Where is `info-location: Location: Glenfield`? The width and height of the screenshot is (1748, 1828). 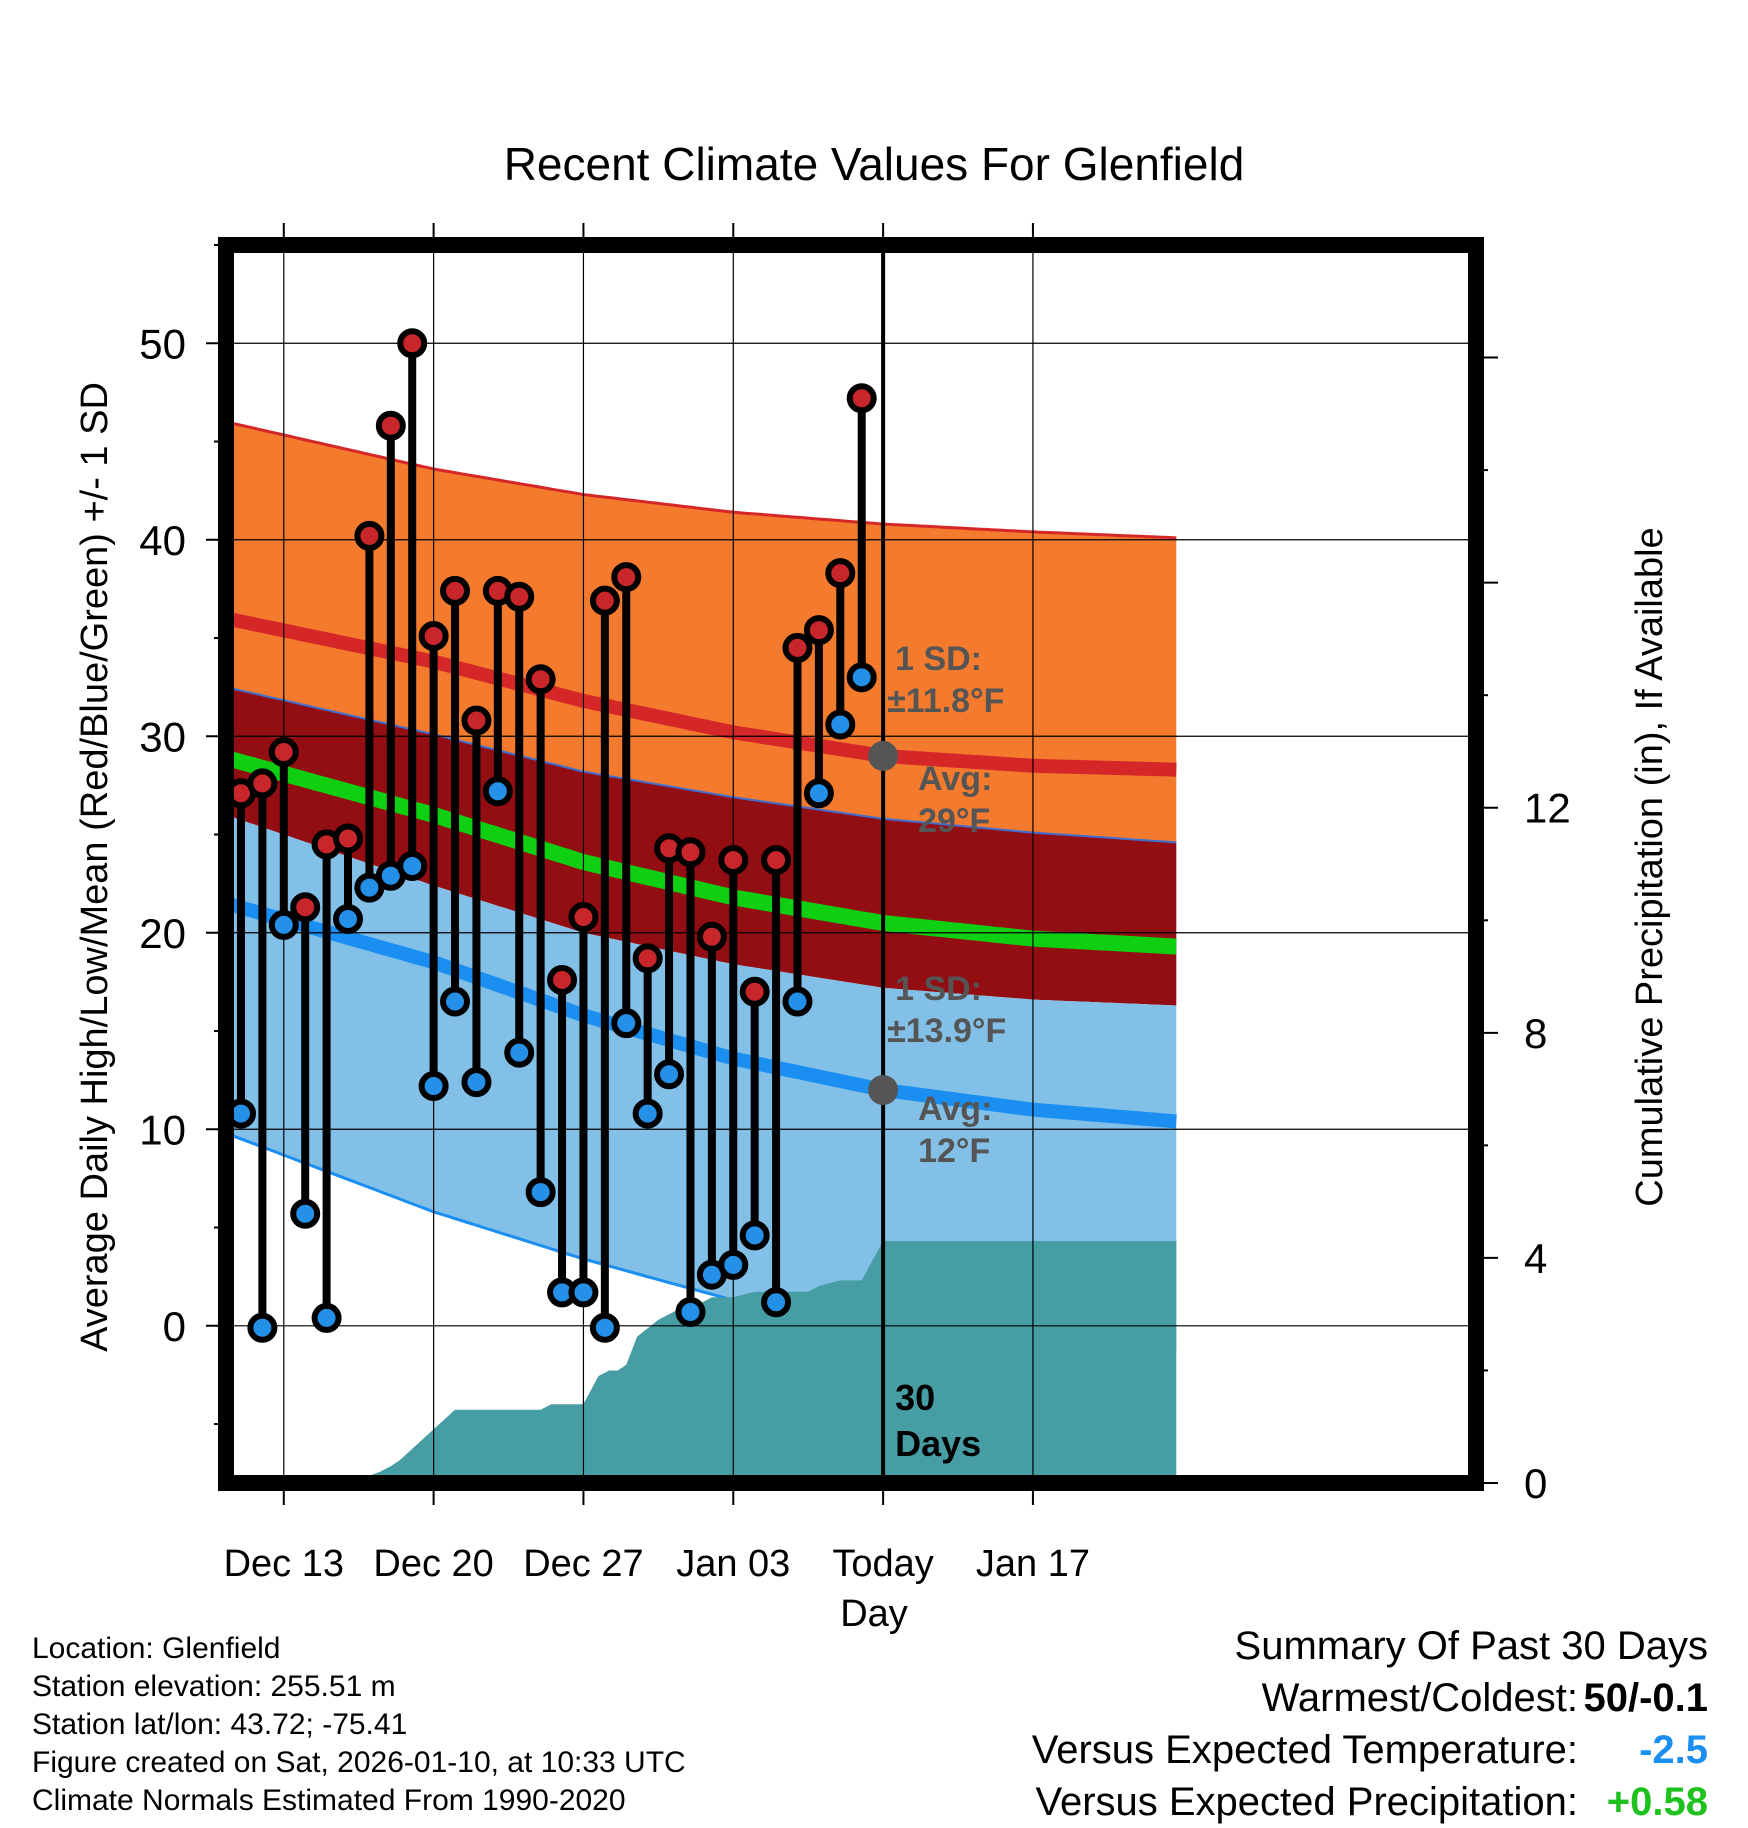
info-location: Location: Glenfield is located at coordinates (156, 1648).